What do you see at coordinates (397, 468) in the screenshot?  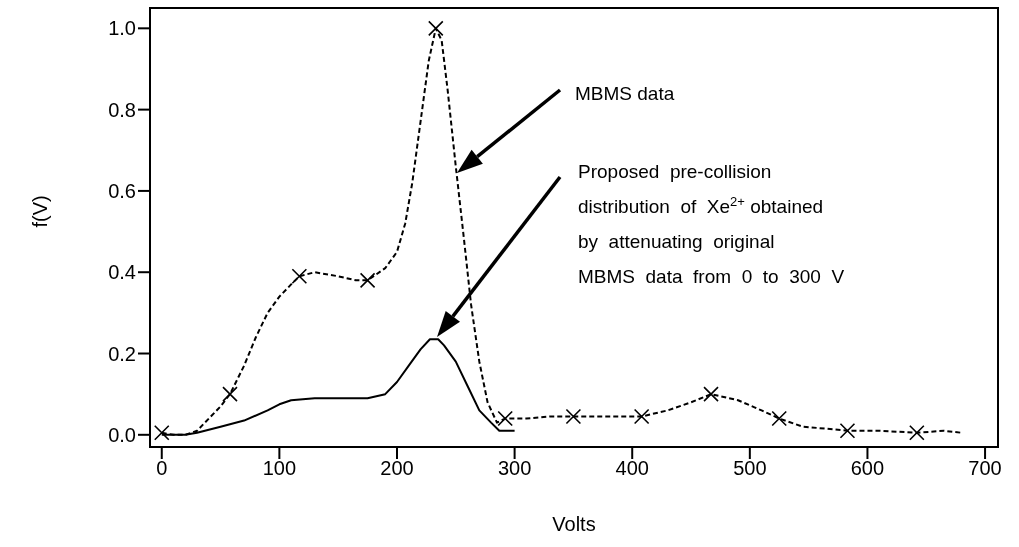 I see `x-tick-label: 200` at bounding box center [397, 468].